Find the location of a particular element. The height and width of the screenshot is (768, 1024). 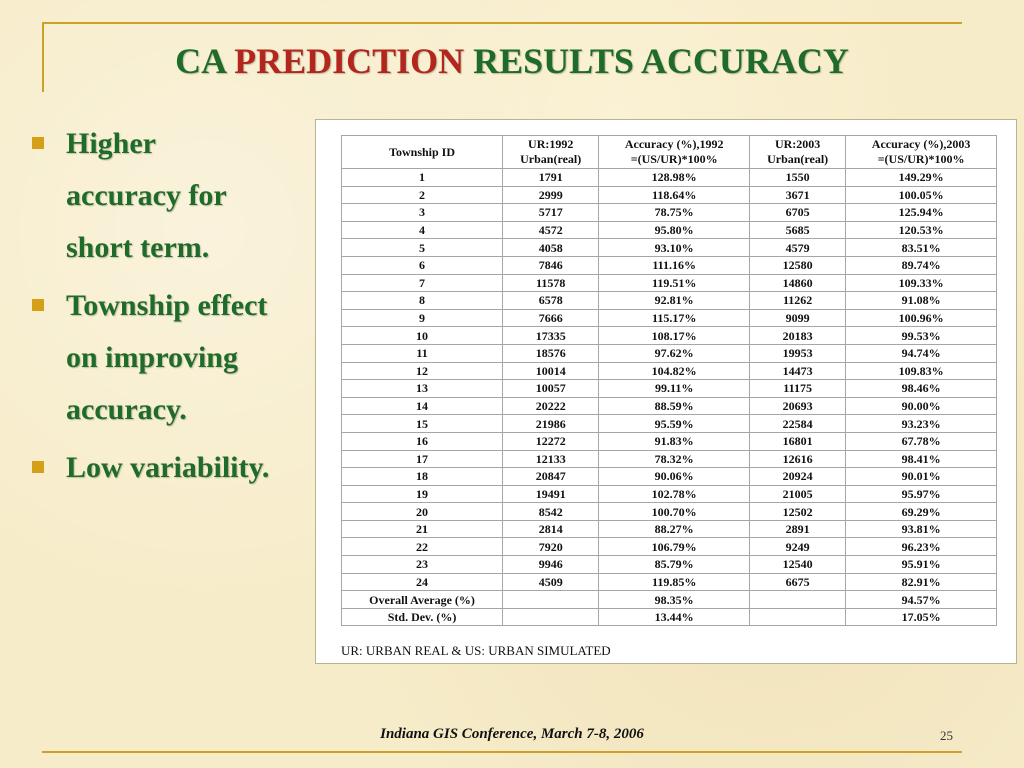

table-cell: 94.57% is located at coordinates (921, 599).